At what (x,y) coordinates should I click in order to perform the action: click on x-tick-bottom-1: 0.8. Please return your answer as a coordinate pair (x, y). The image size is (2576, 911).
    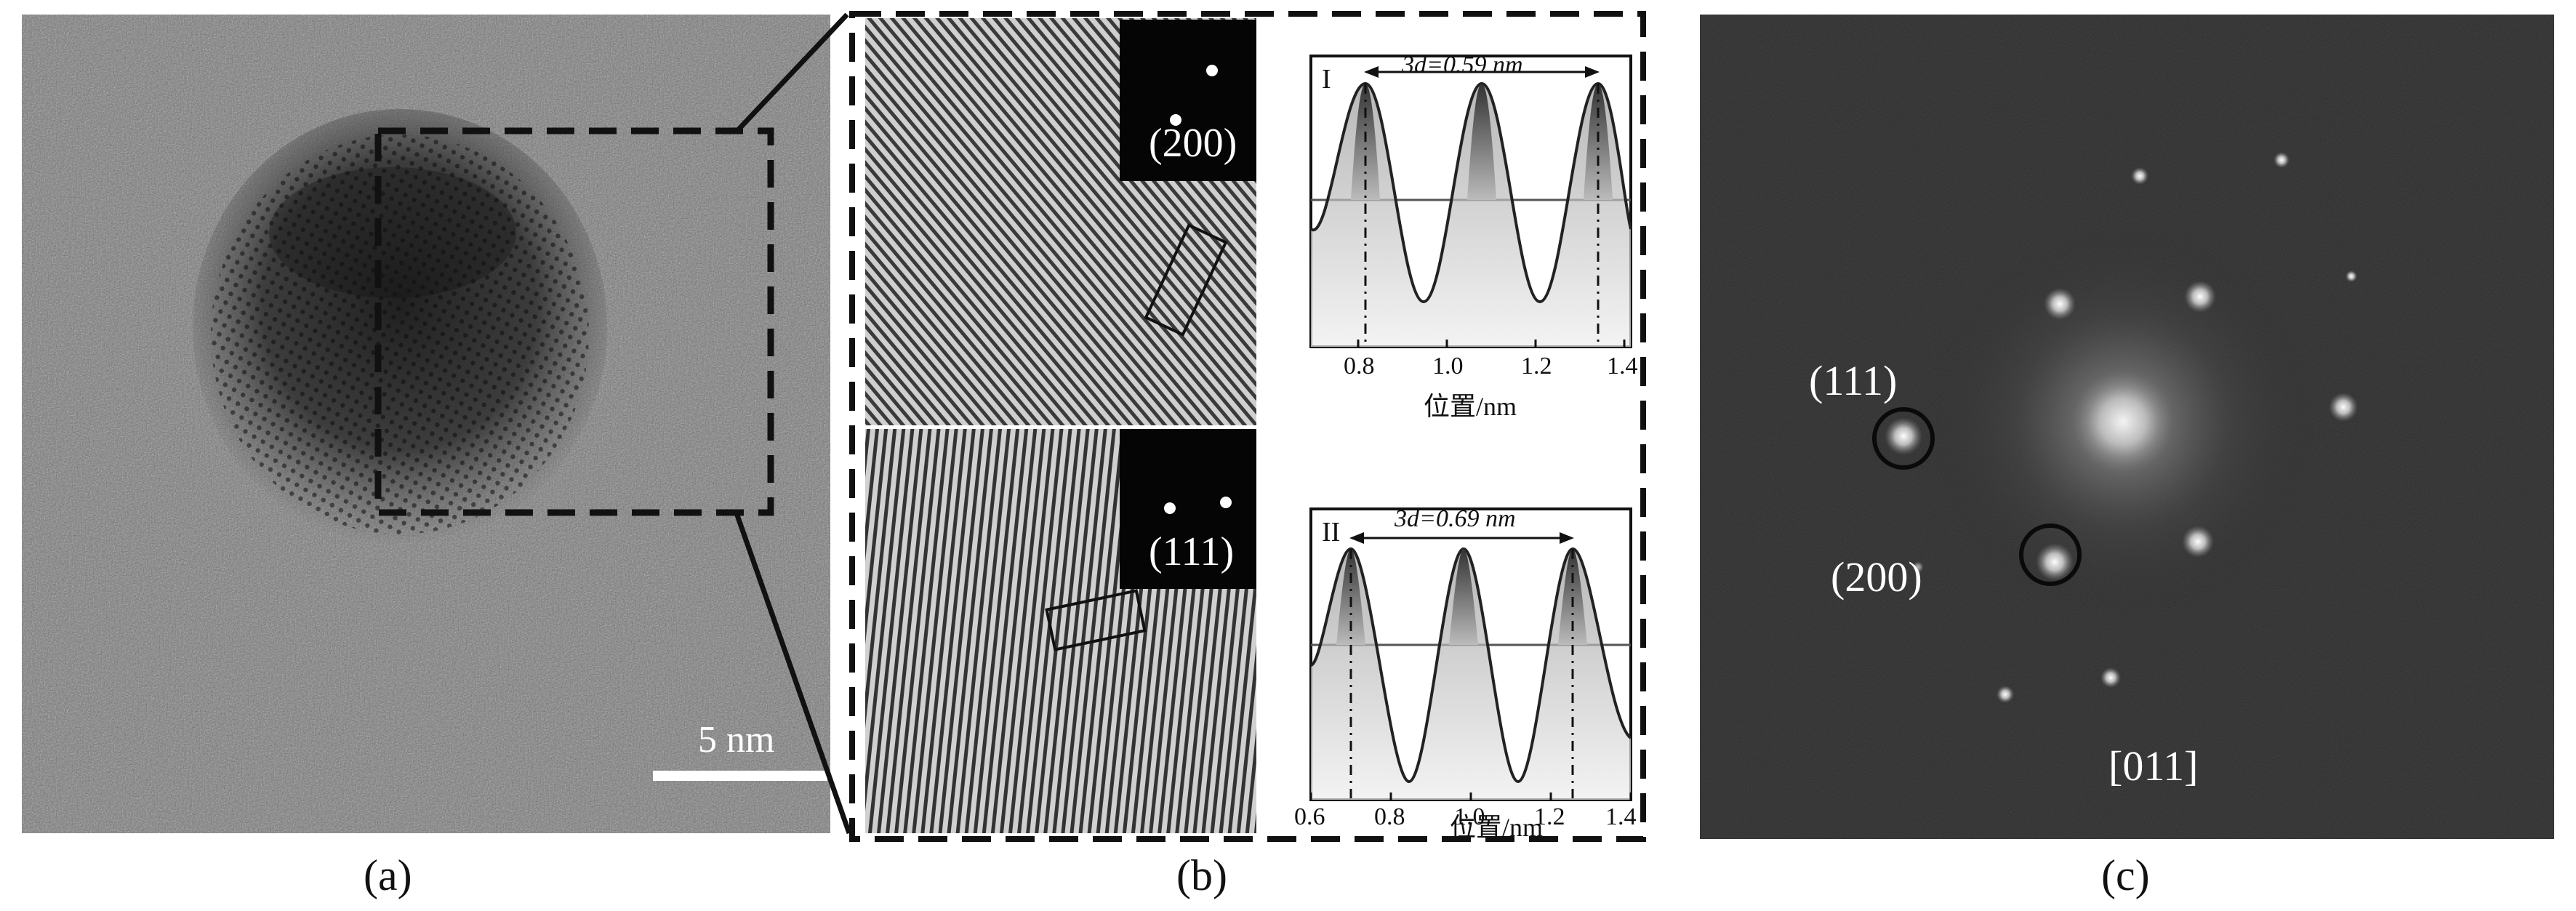
    Looking at the image, I should click on (1389, 816).